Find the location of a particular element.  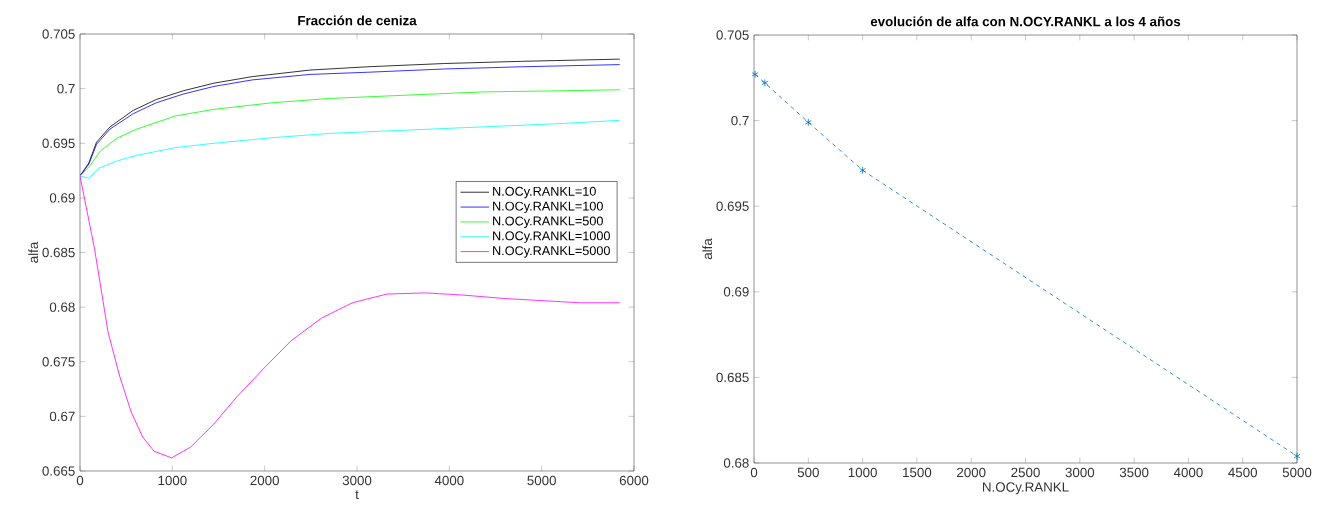

chart-title: evolución de alfa con N.OCY.RANKL a los 4 años is located at coordinates (1025, 21).